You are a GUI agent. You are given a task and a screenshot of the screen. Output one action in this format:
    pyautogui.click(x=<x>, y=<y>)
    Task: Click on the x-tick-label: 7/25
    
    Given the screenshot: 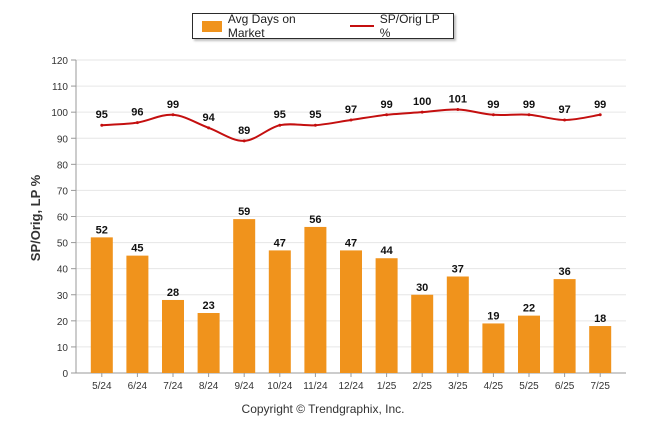 What is the action you would take?
    pyautogui.click(x=600, y=386)
    